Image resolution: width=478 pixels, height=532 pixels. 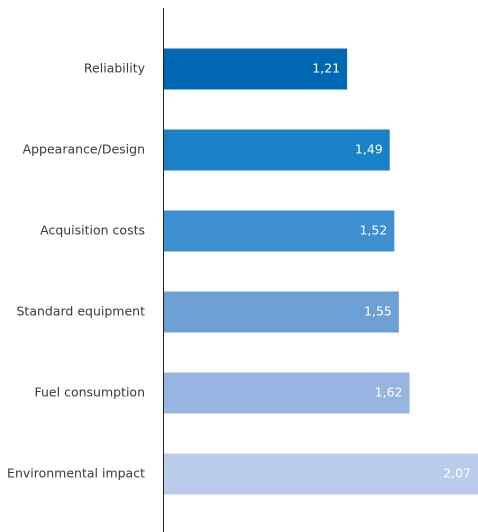 What do you see at coordinates (378, 311) in the screenshot?
I see `value-label: 1,55` at bounding box center [378, 311].